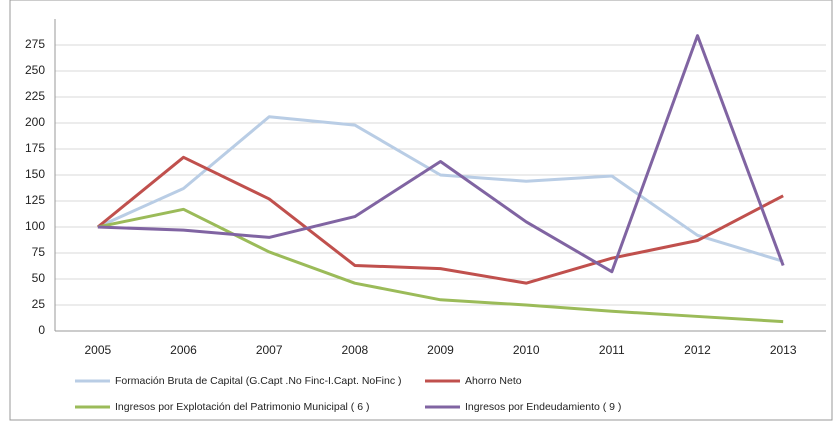 Image resolution: width=833 pixels, height=421 pixels. I want to click on x-tick-label: 2011, so click(612, 350).